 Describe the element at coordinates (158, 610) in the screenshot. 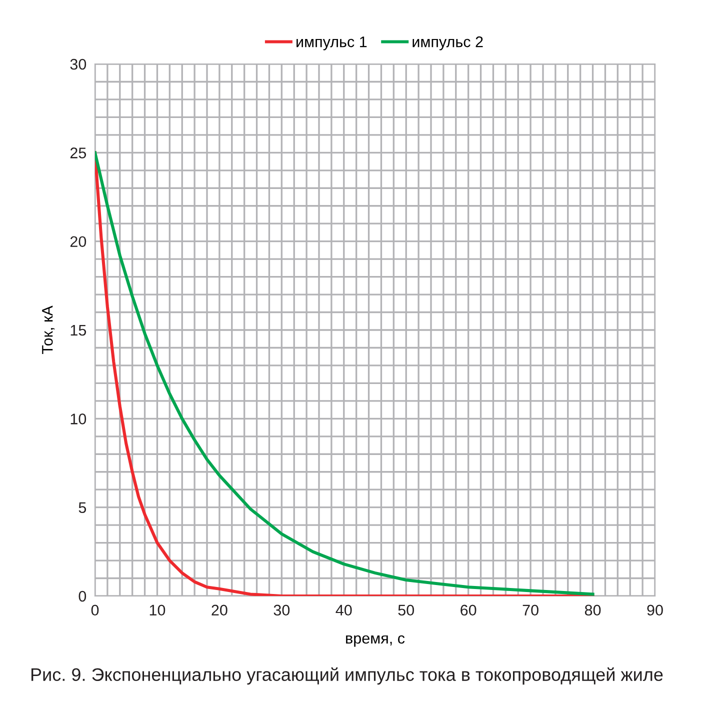

I see `x-tick-label: 10` at that location.